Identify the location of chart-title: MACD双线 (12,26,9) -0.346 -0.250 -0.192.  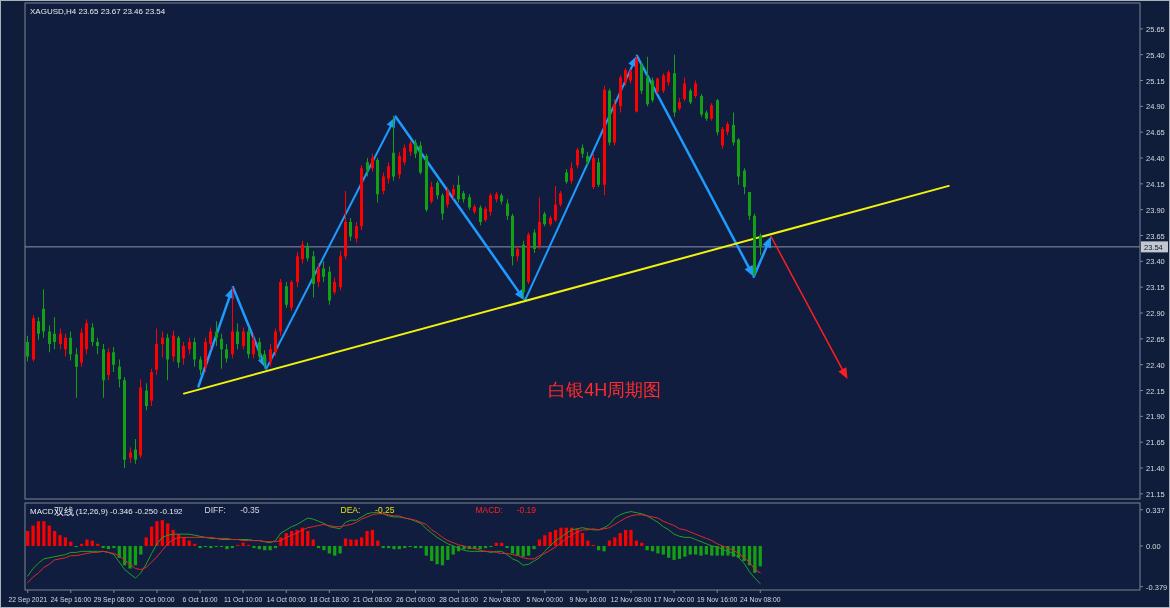
(107, 511).